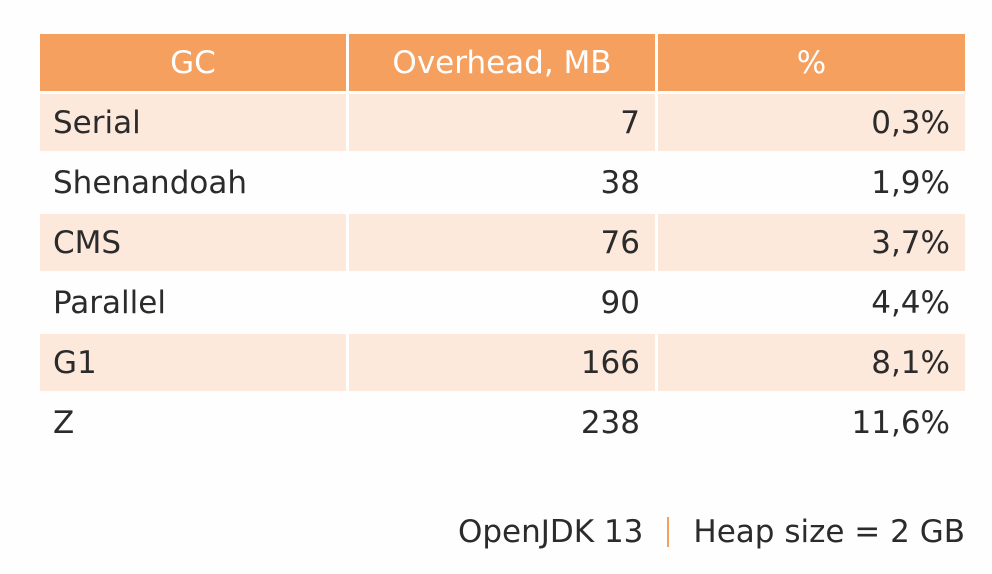 Image resolution: width=992 pixels, height=574 pixels. Describe the element at coordinates (668, 532) in the screenshot. I see `footer-divider` at that location.